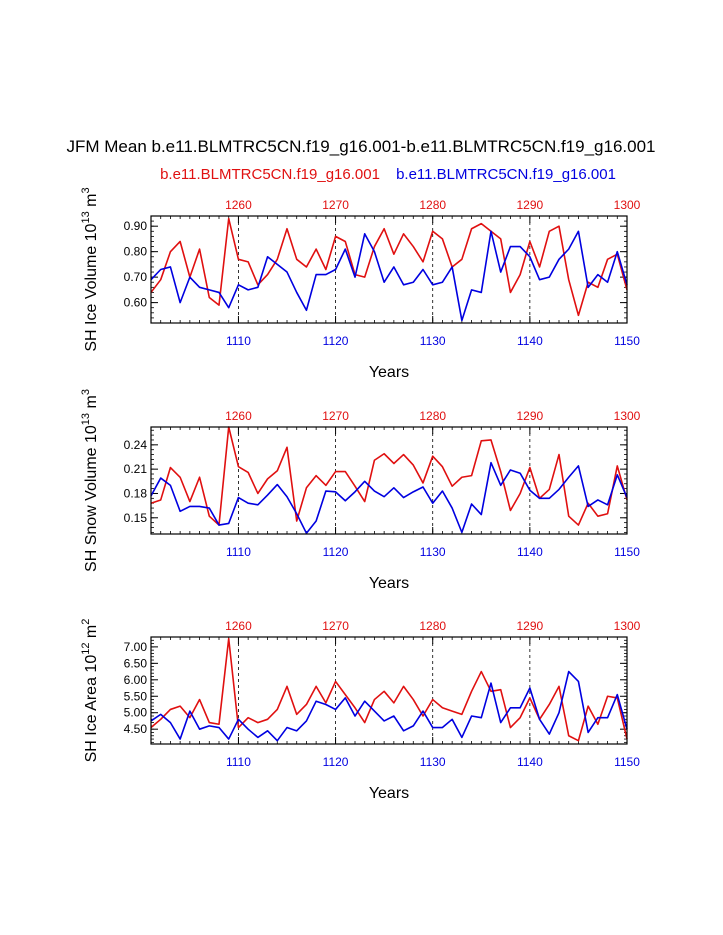 Image resolution: width=723 pixels, height=935 pixels. Describe the element at coordinates (136, 518) in the screenshot. I see `y-tick-label: 0.15` at that location.